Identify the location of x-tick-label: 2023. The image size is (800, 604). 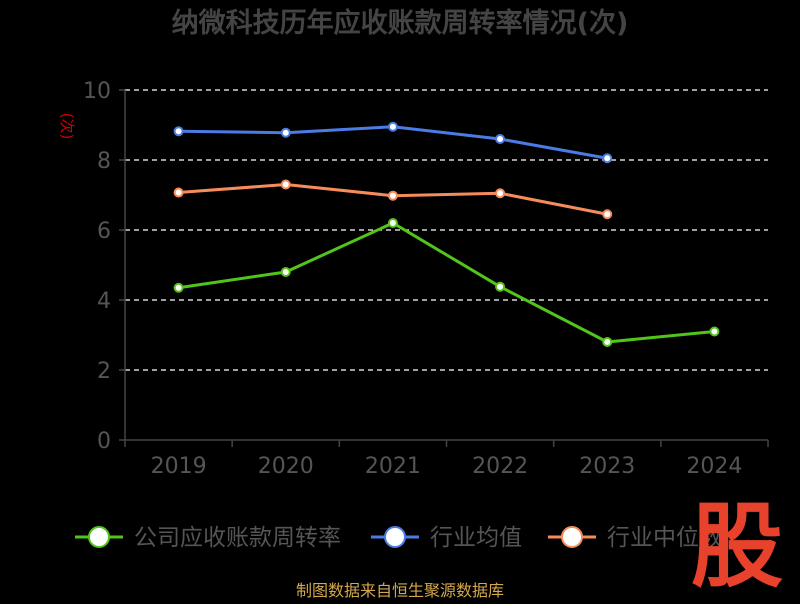
(607, 466).